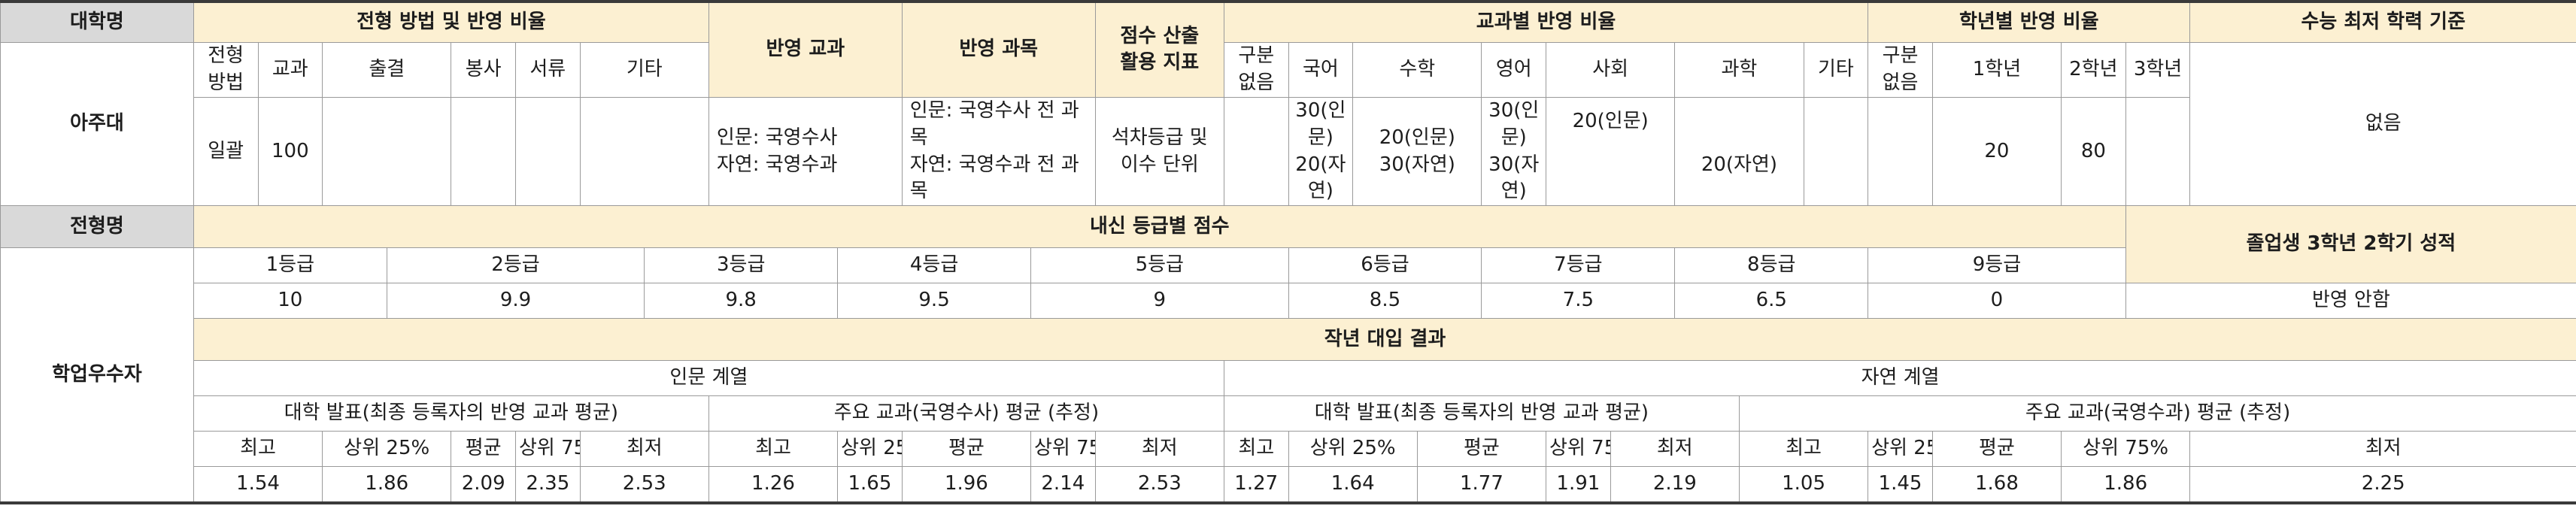  Describe the element at coordinates (387, 485) in the screenshot. I see `stat-value: 1.86` at that location.